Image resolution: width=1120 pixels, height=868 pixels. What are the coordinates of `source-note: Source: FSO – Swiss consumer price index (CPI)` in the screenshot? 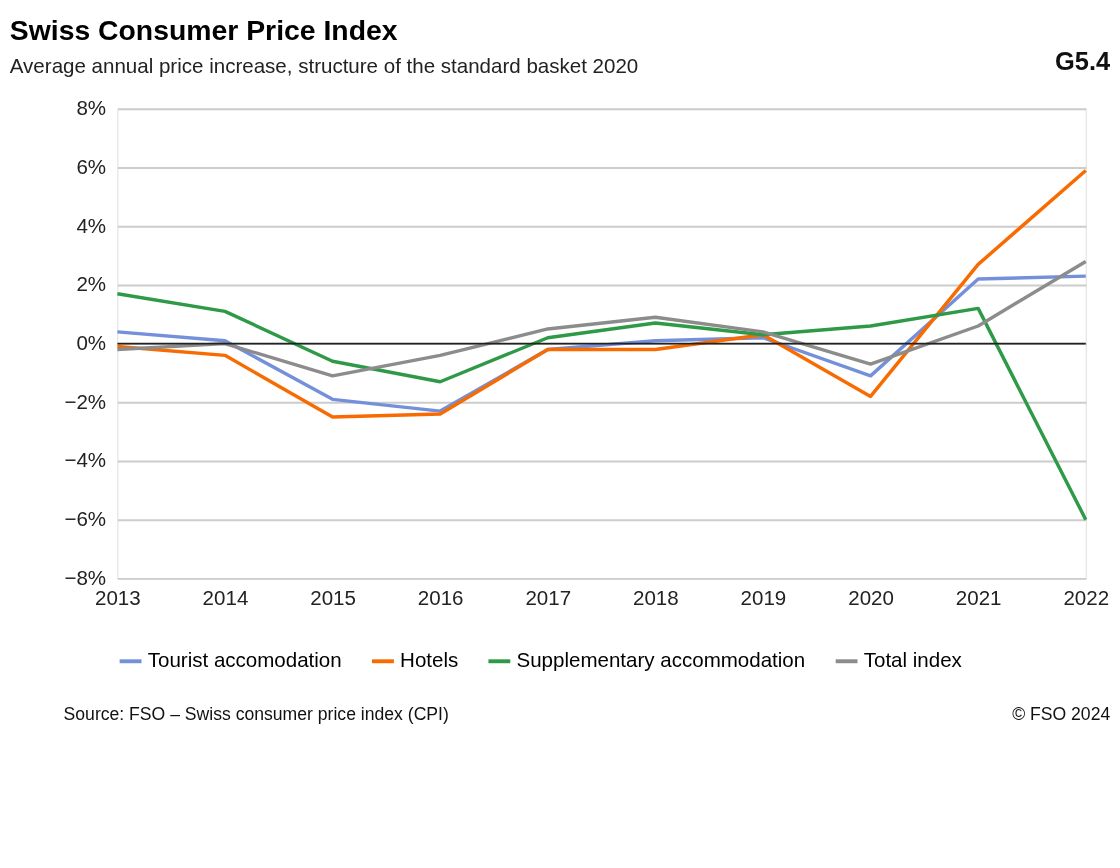 It's located at (256, 714).